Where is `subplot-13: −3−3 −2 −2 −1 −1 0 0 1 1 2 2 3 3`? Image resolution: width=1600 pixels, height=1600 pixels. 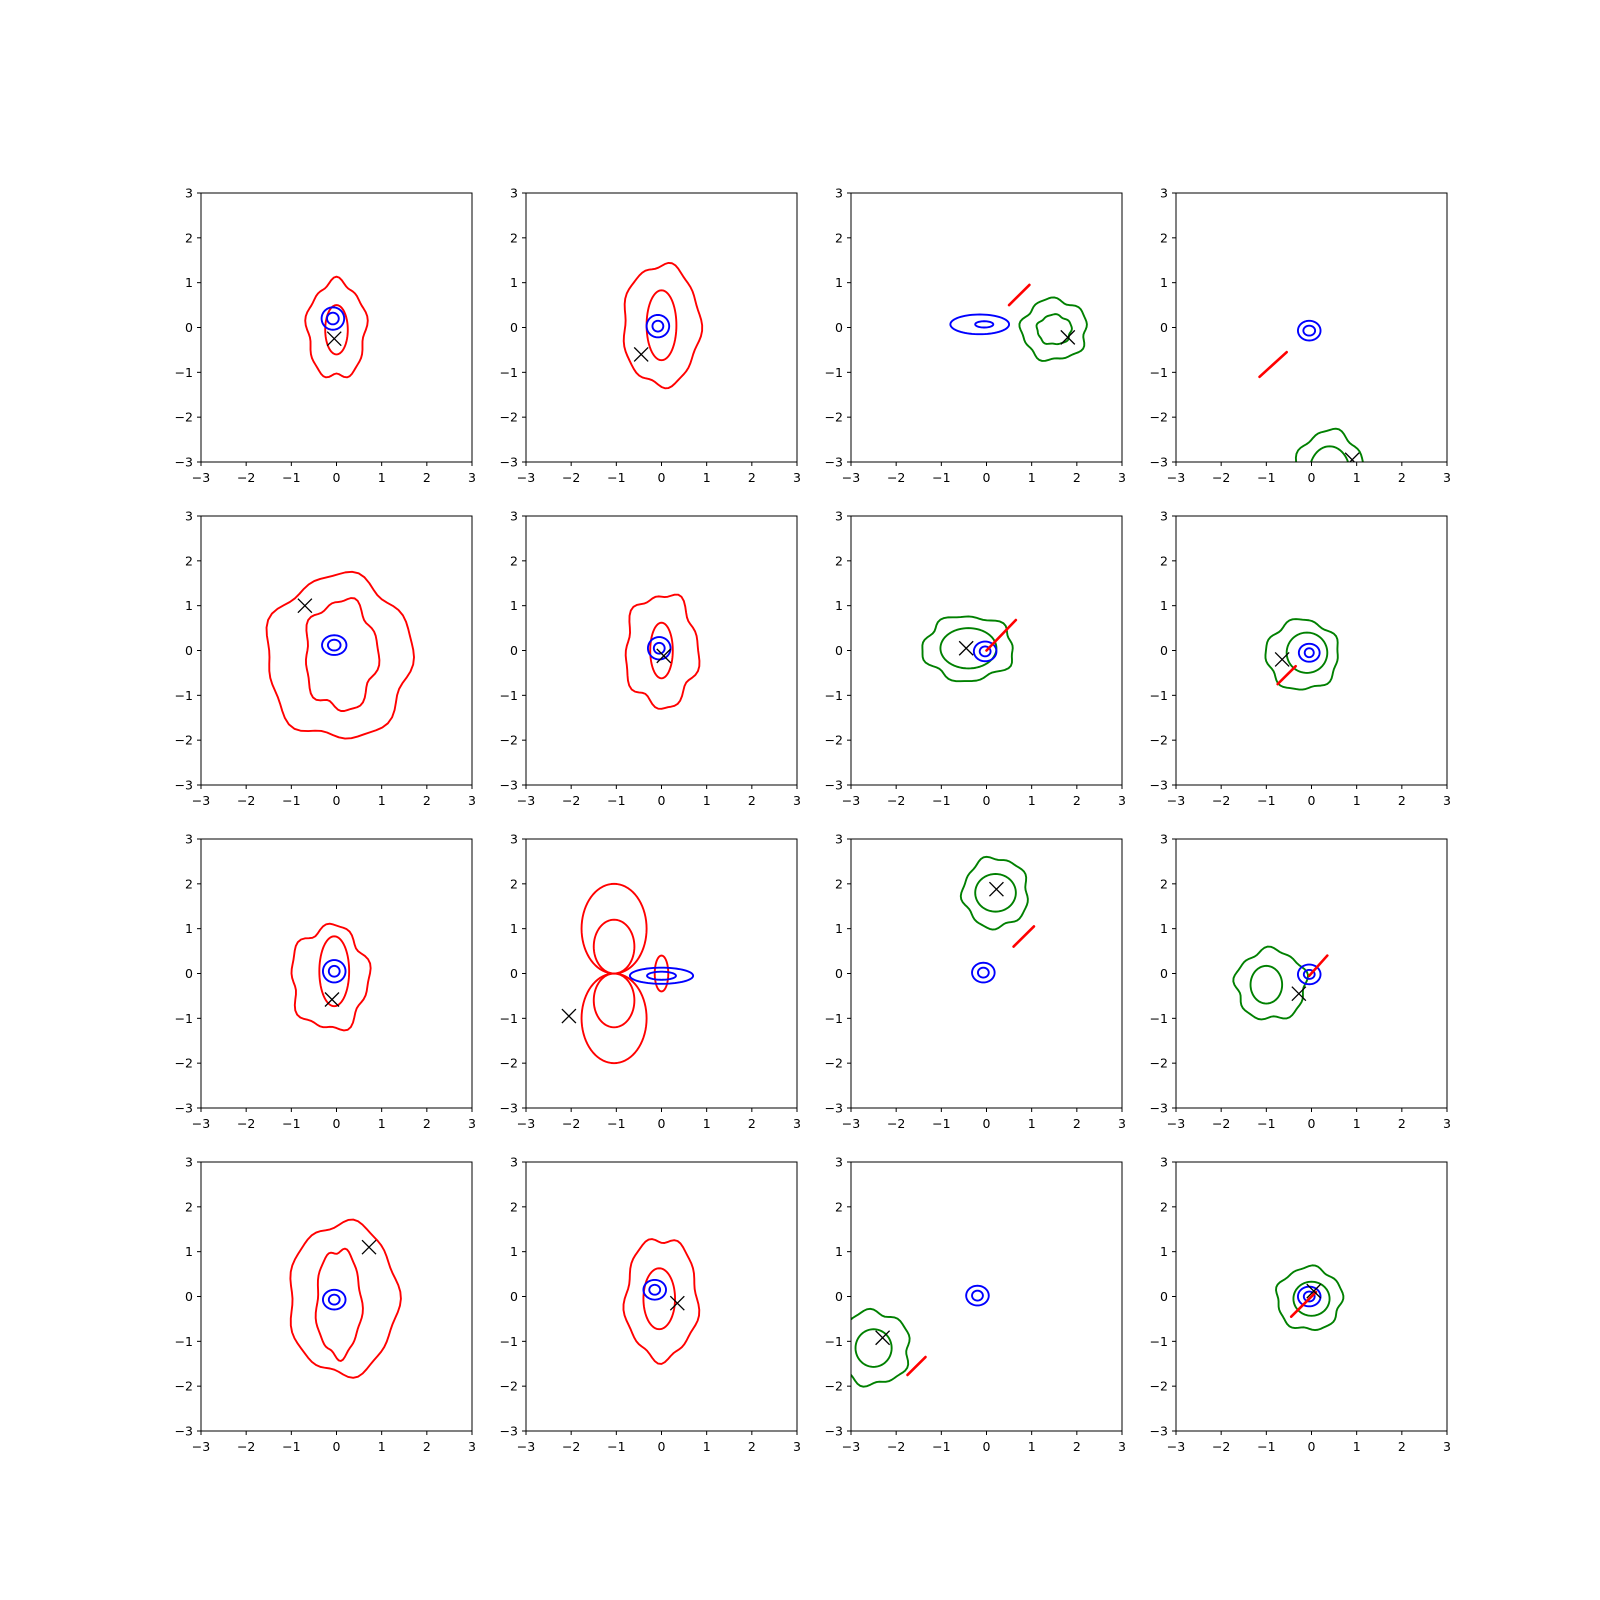
subplot-13: −3−3 −2 −2 −1 −1 0 0 1 1 2 2 3 3 is located at coordinates (325, 1305).